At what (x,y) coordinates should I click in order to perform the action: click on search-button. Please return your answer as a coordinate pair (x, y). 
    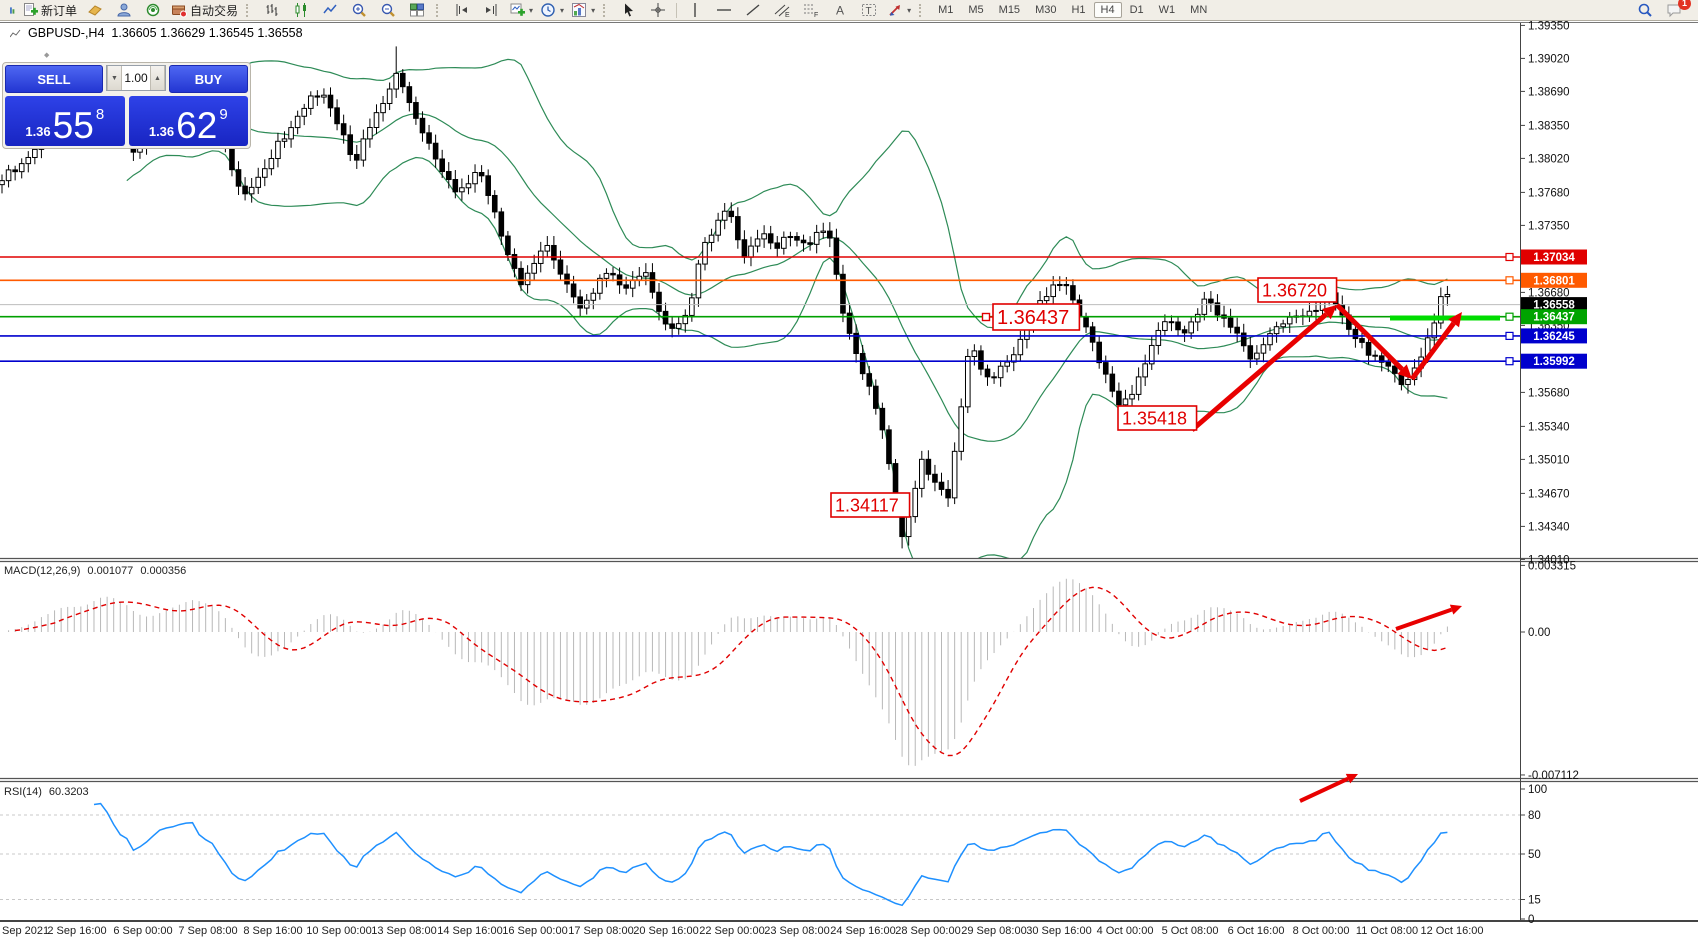
    Looking at the image, I should click on (1645, 10).